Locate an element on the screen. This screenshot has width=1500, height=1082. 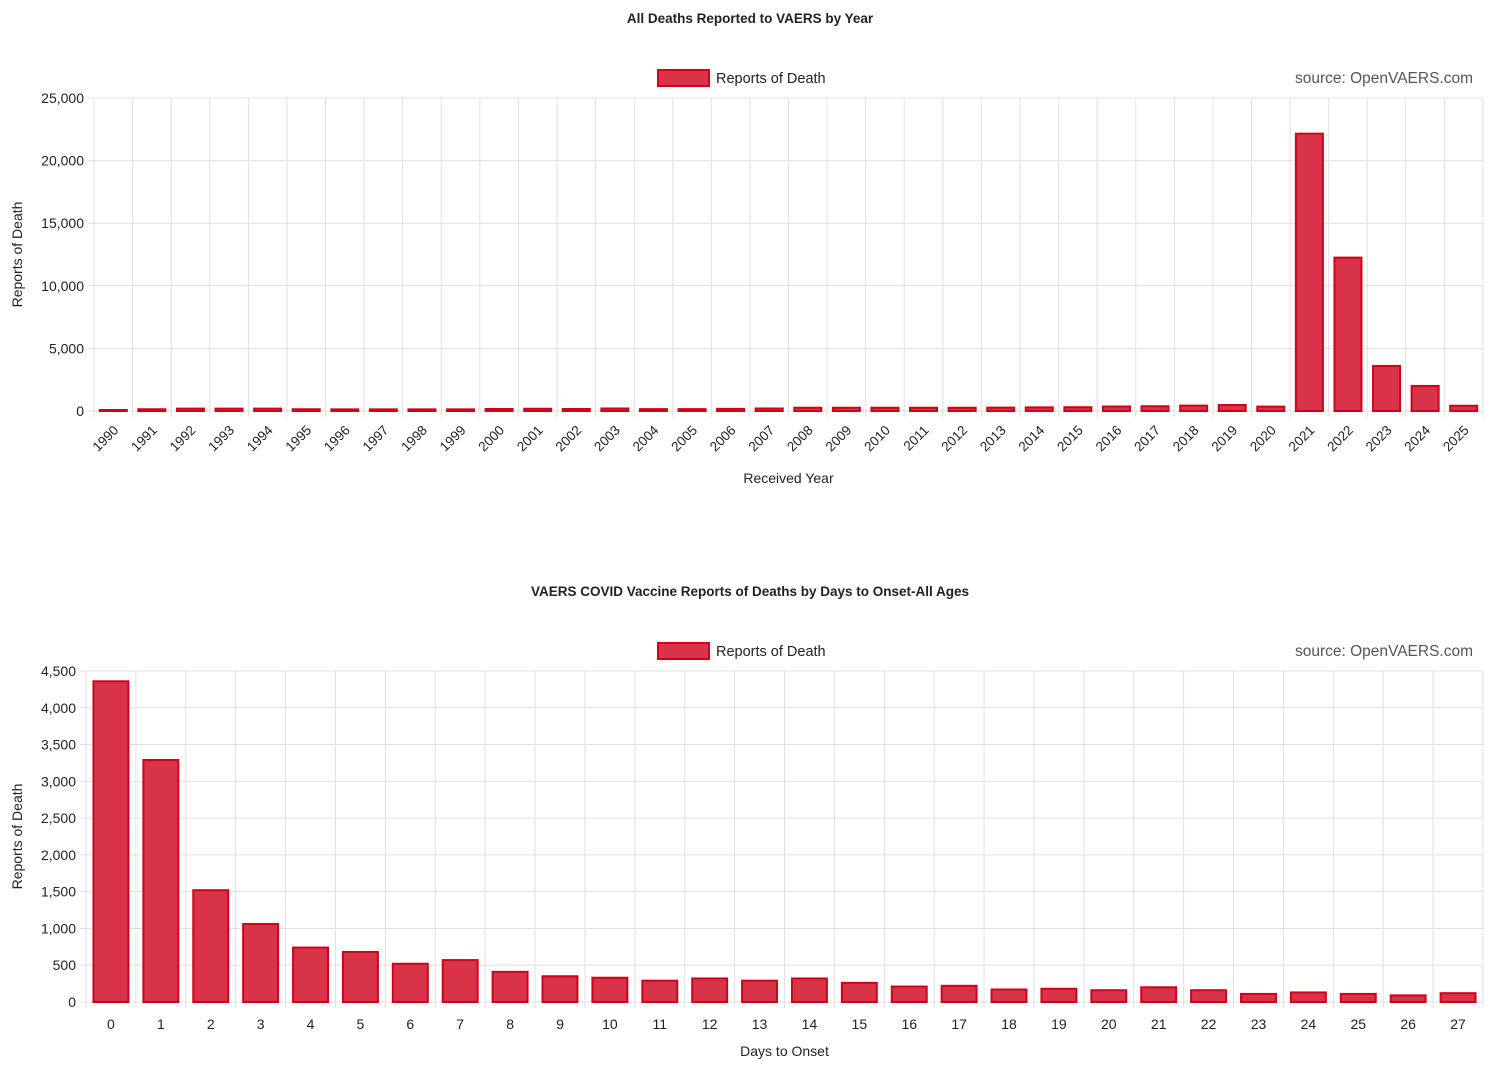
y-tick-label: 20,000 is located at coordinates (62, 161).